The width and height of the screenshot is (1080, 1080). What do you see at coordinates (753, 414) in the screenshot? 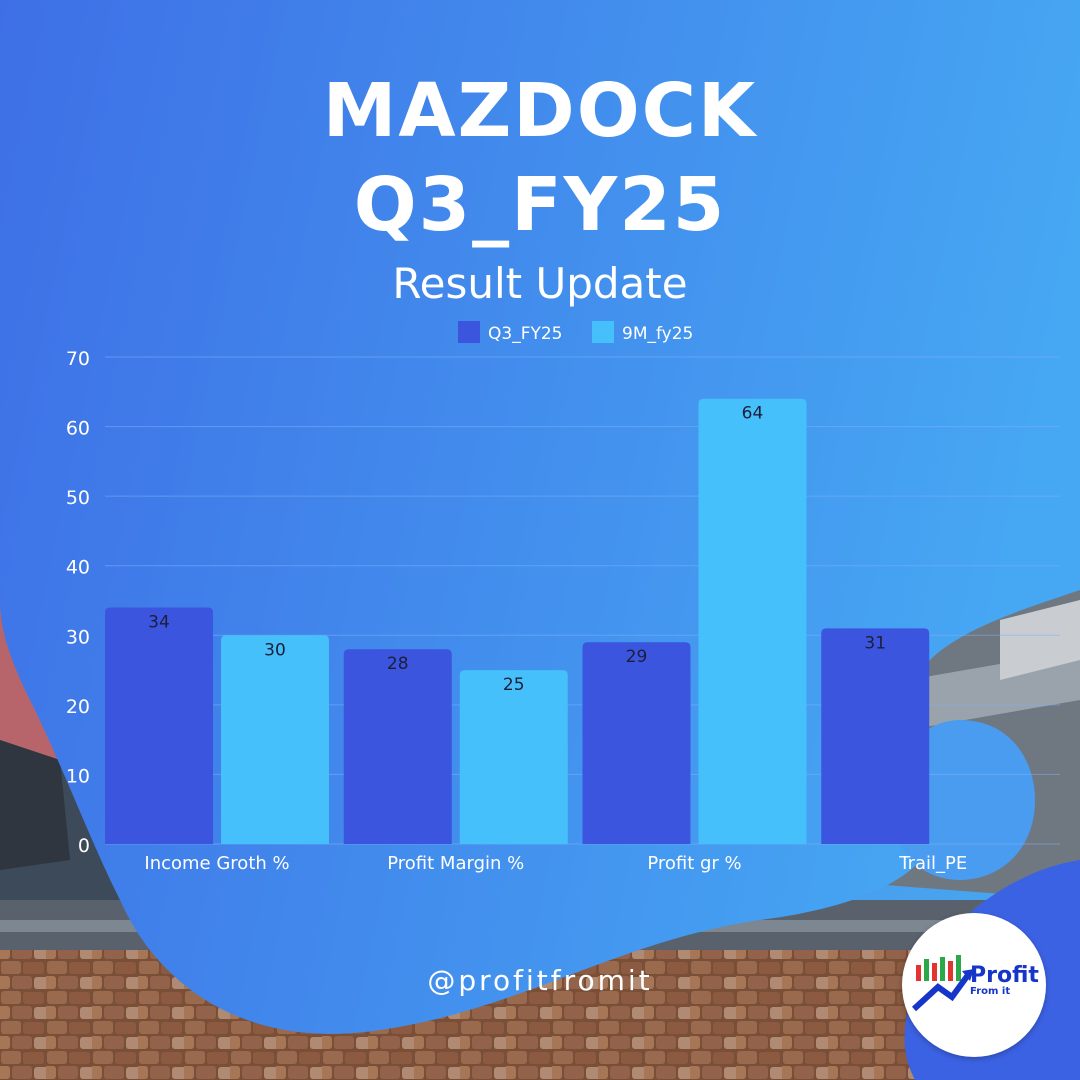
I see `bar-value-label: 64` at bounding box center [753, 414].